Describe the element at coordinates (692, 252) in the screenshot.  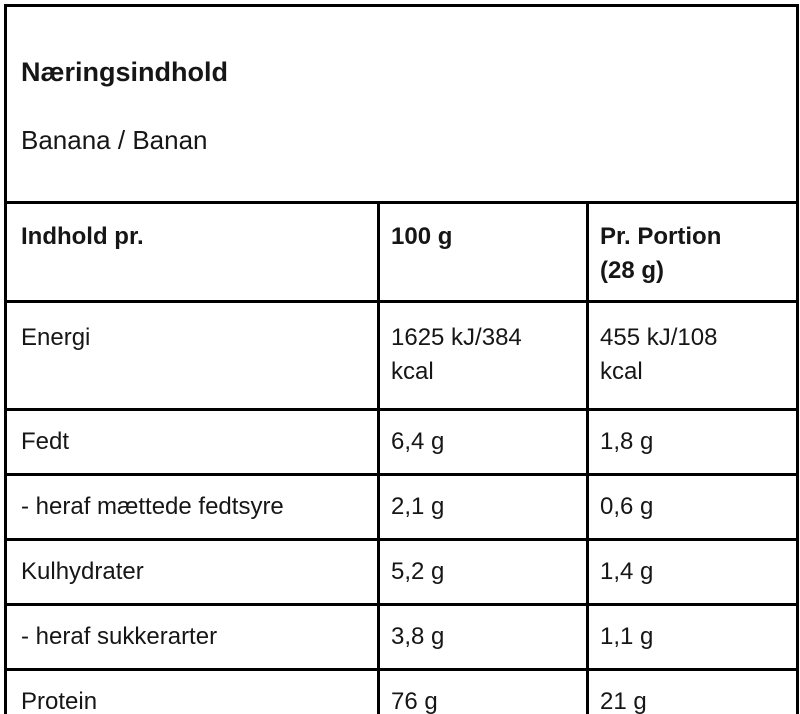
I see `column-header-per-portion: Pr. Portion (28 g)` at that location.